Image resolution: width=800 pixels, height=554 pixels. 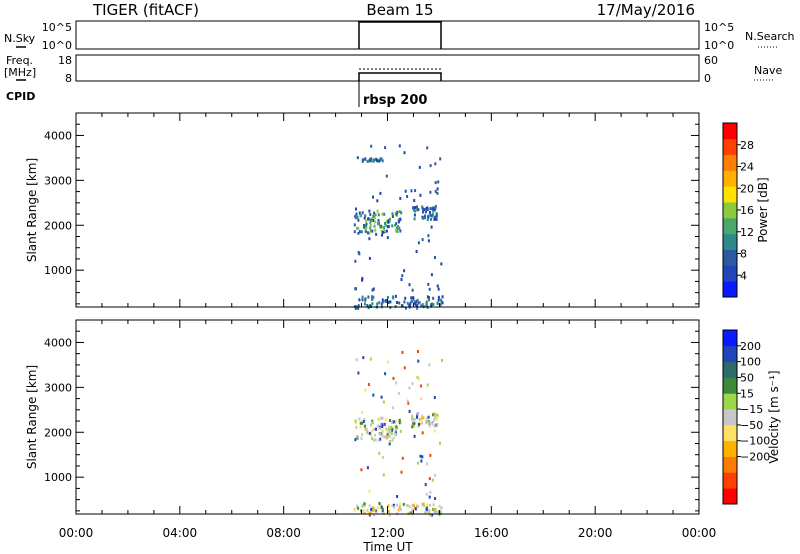 I want to click on velocity-colorbar: 200 100 50 15 −15 −50 −100 −200, so click(x=746, y=417).